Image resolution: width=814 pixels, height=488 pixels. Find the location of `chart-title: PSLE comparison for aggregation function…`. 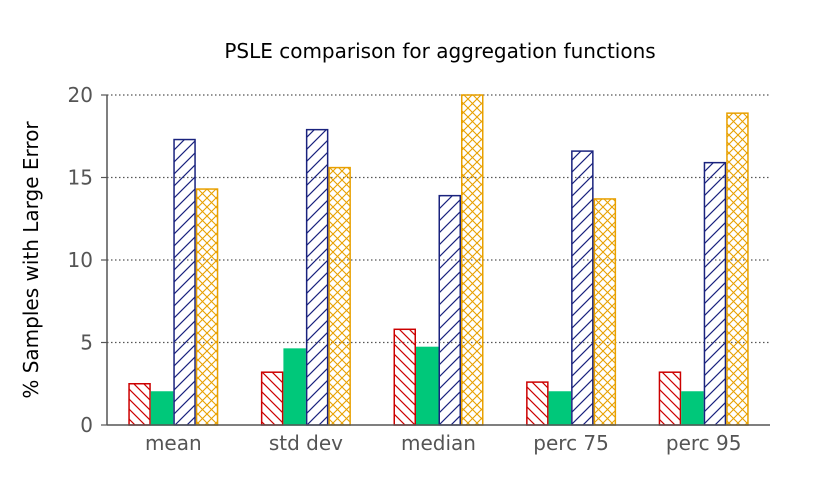

chart-title: PSLE comparison for aggregation function… is located at coordinates (439, 51).